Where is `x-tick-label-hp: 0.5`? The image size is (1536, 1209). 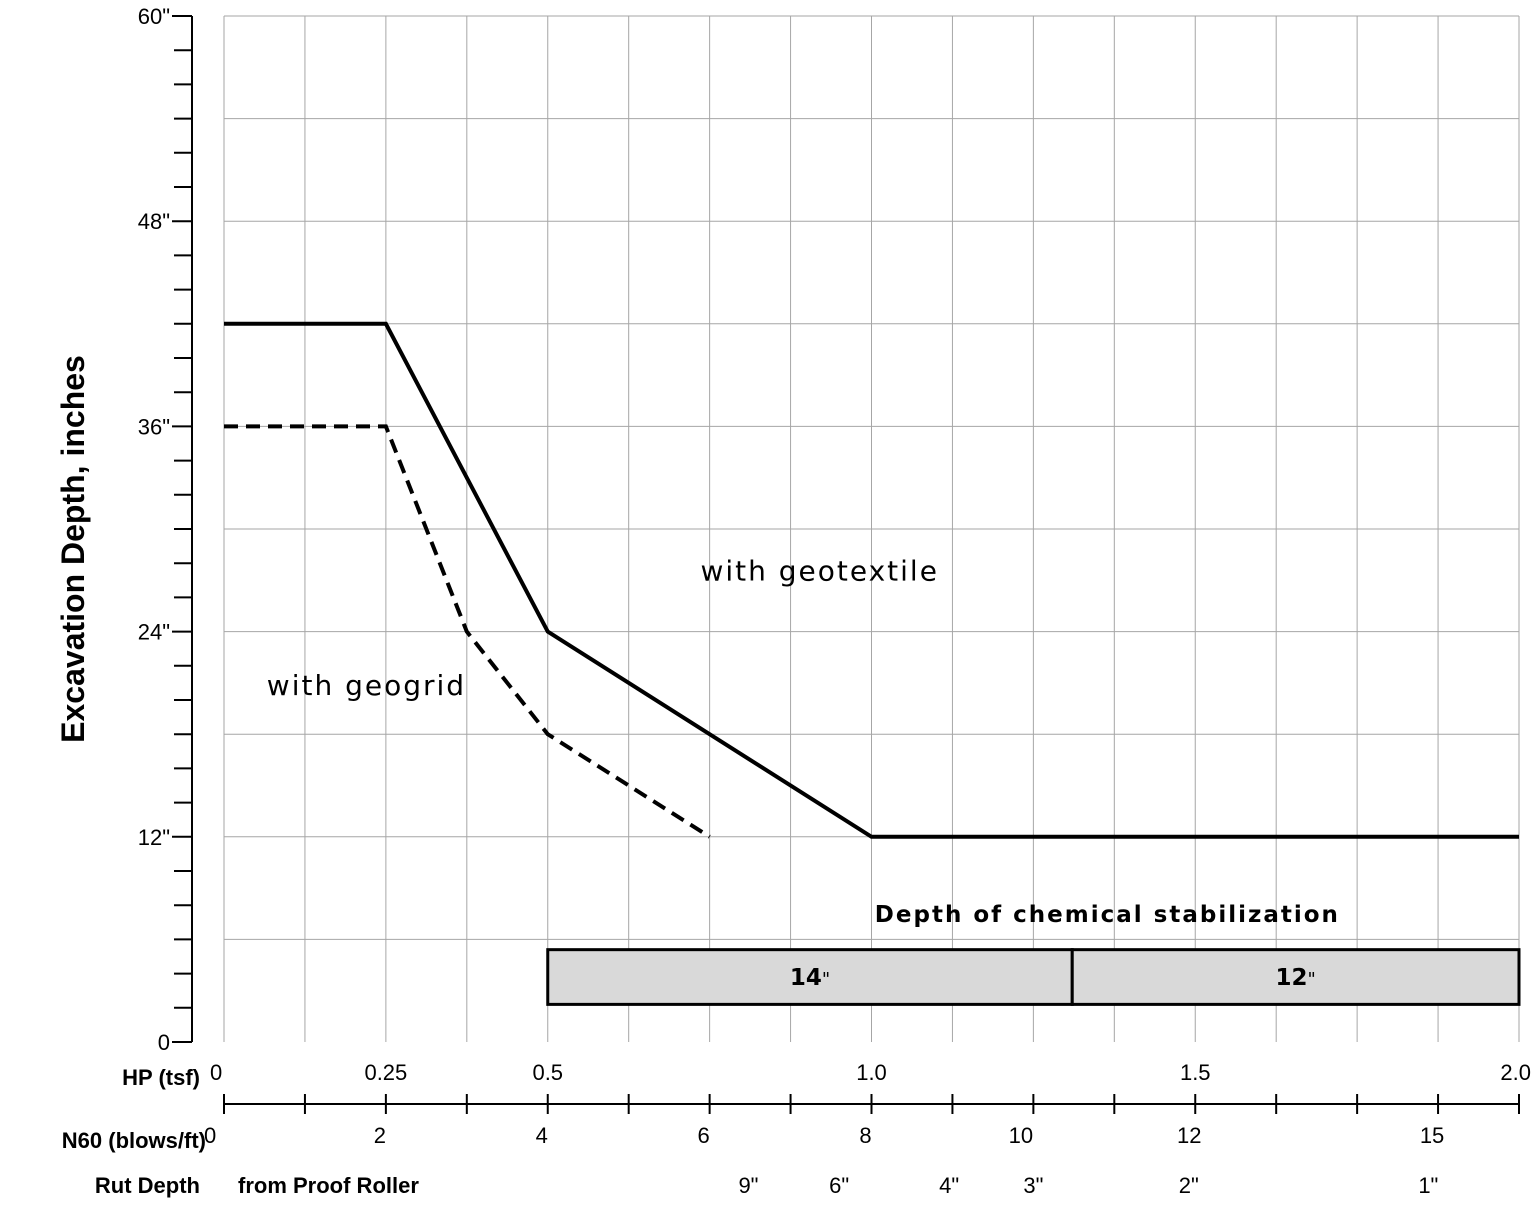
x-tick-label-hp: 0.5 is located at coordinates (547, 1072).